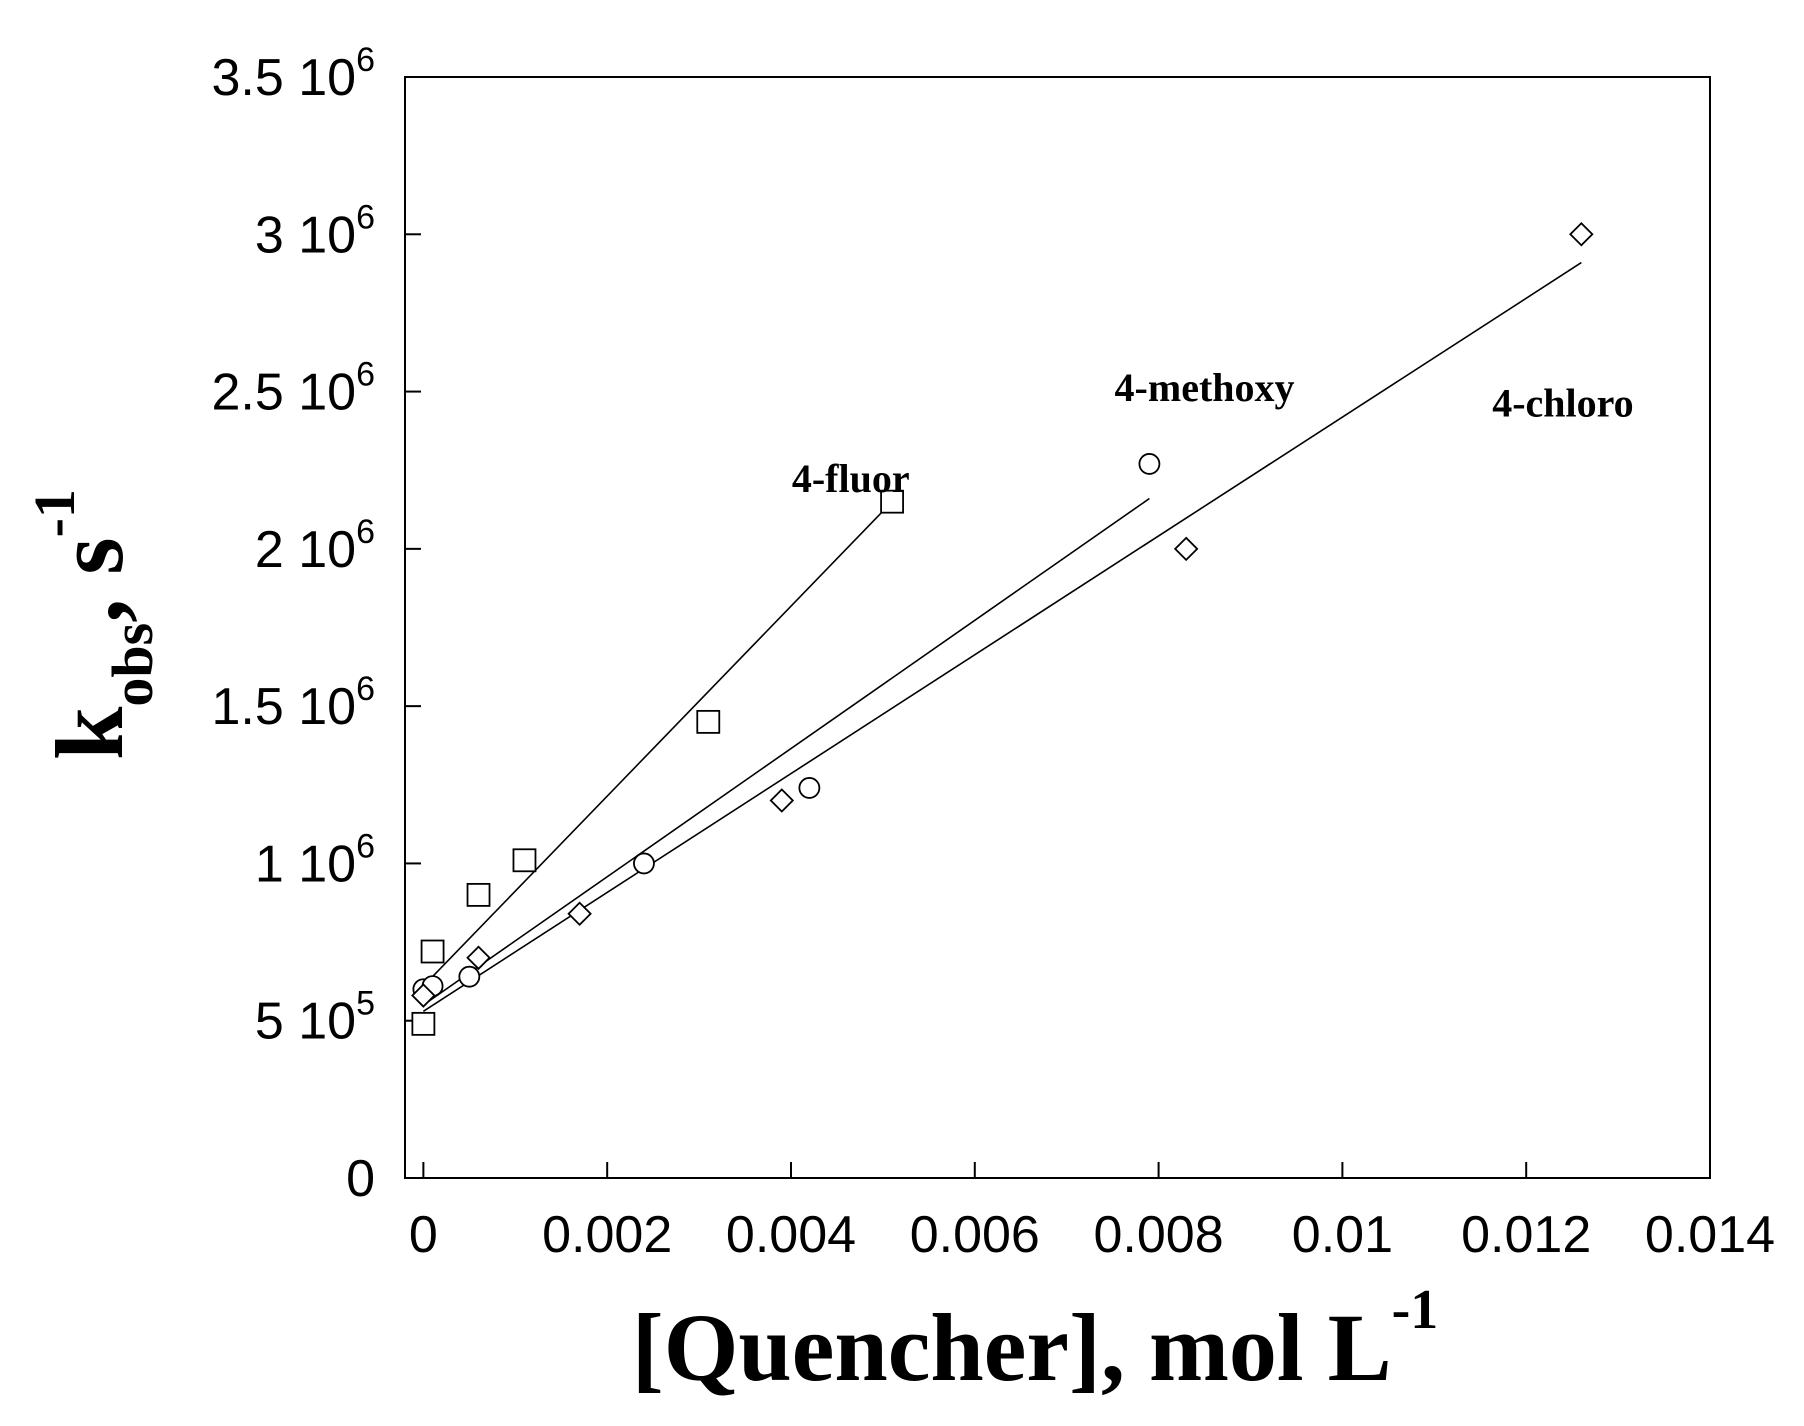 The width and height of the screenshot is (1804, 1426). What do you see at coordinates (1213, 433) in the screenshot?
I see `series-labels: 4-fluor 4-methoxy 4-chloro` at bounding box center [1213, 433].